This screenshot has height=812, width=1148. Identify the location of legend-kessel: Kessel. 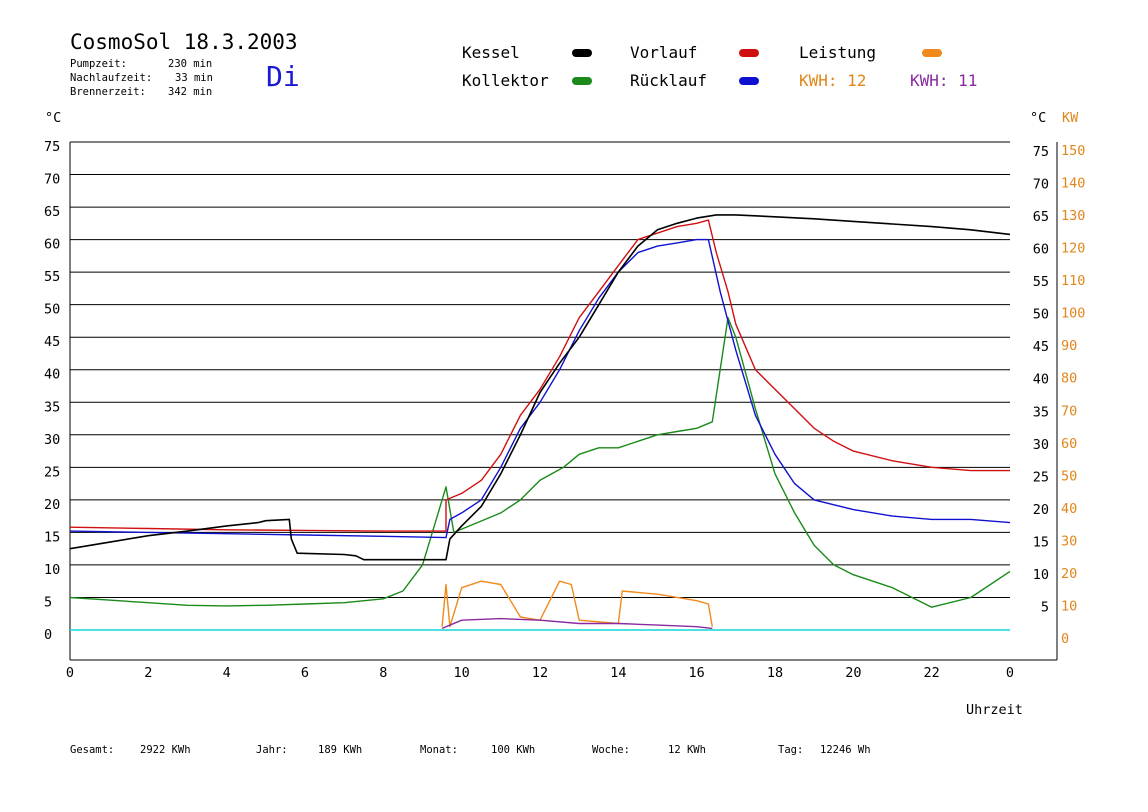
(491, 52).